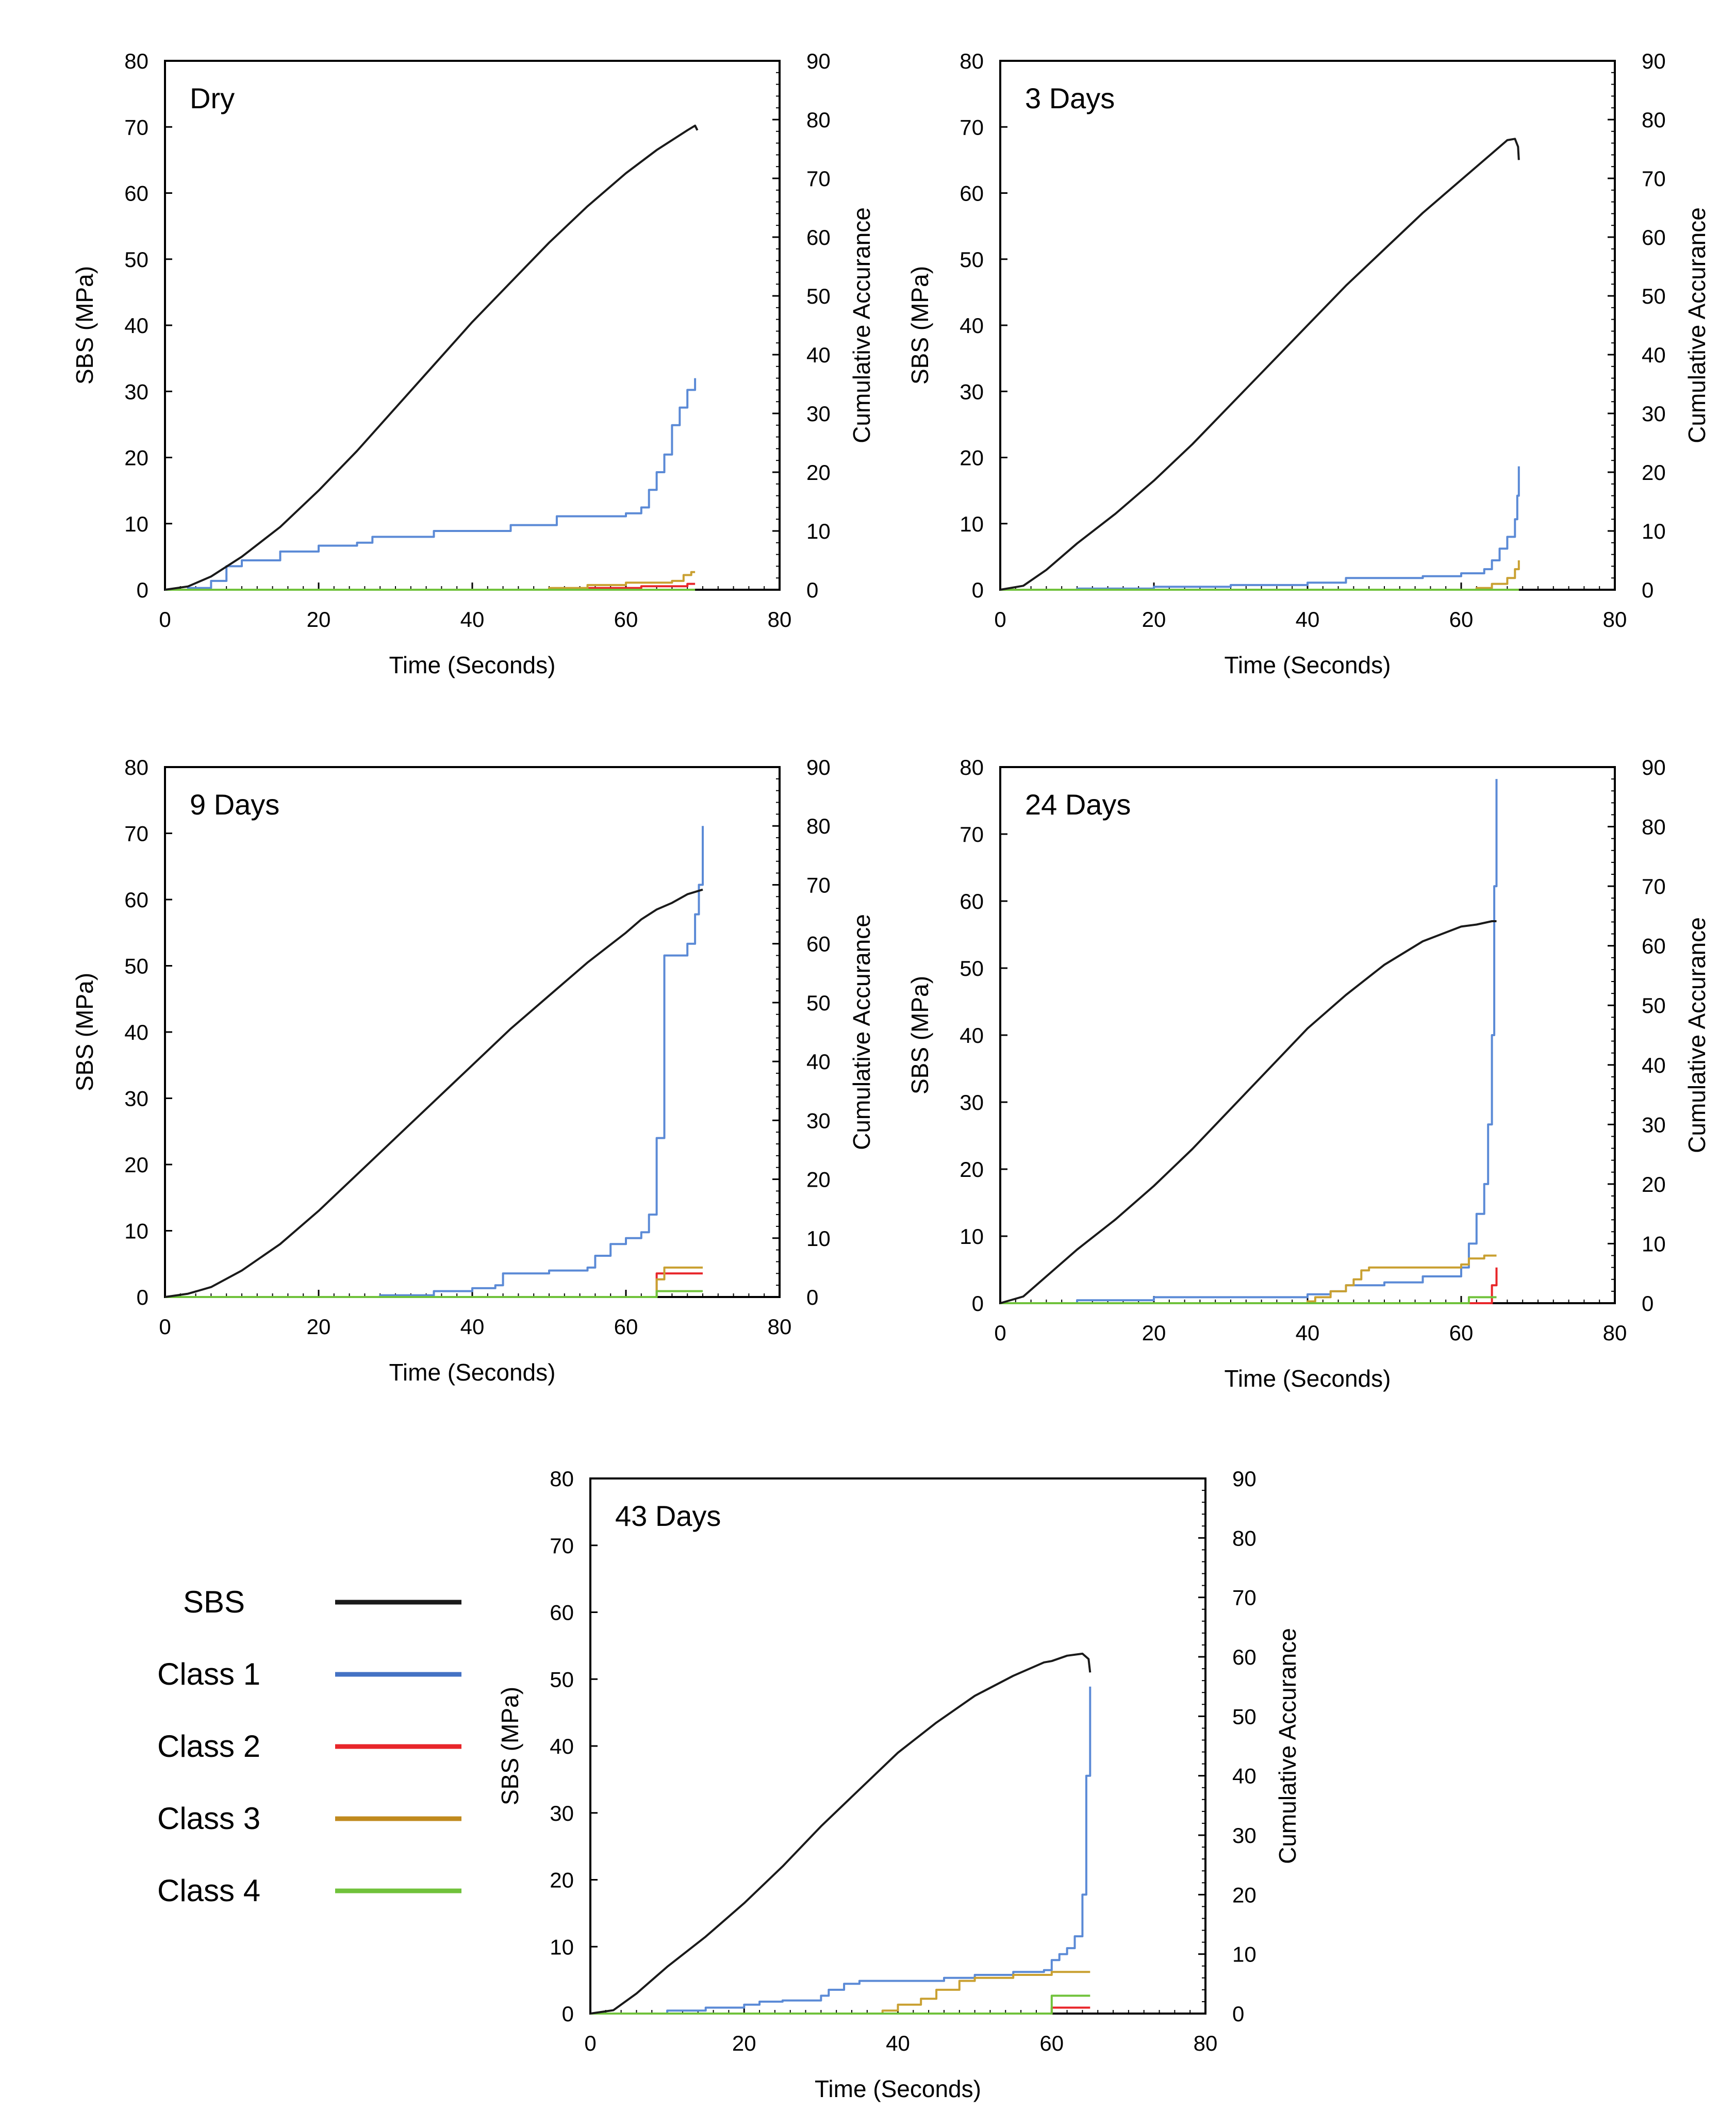 The image size is (1736, 2128). Describe the element at coordinates (234, 804) in the screenshot. I see `panel-title: 9 Days` at that location.